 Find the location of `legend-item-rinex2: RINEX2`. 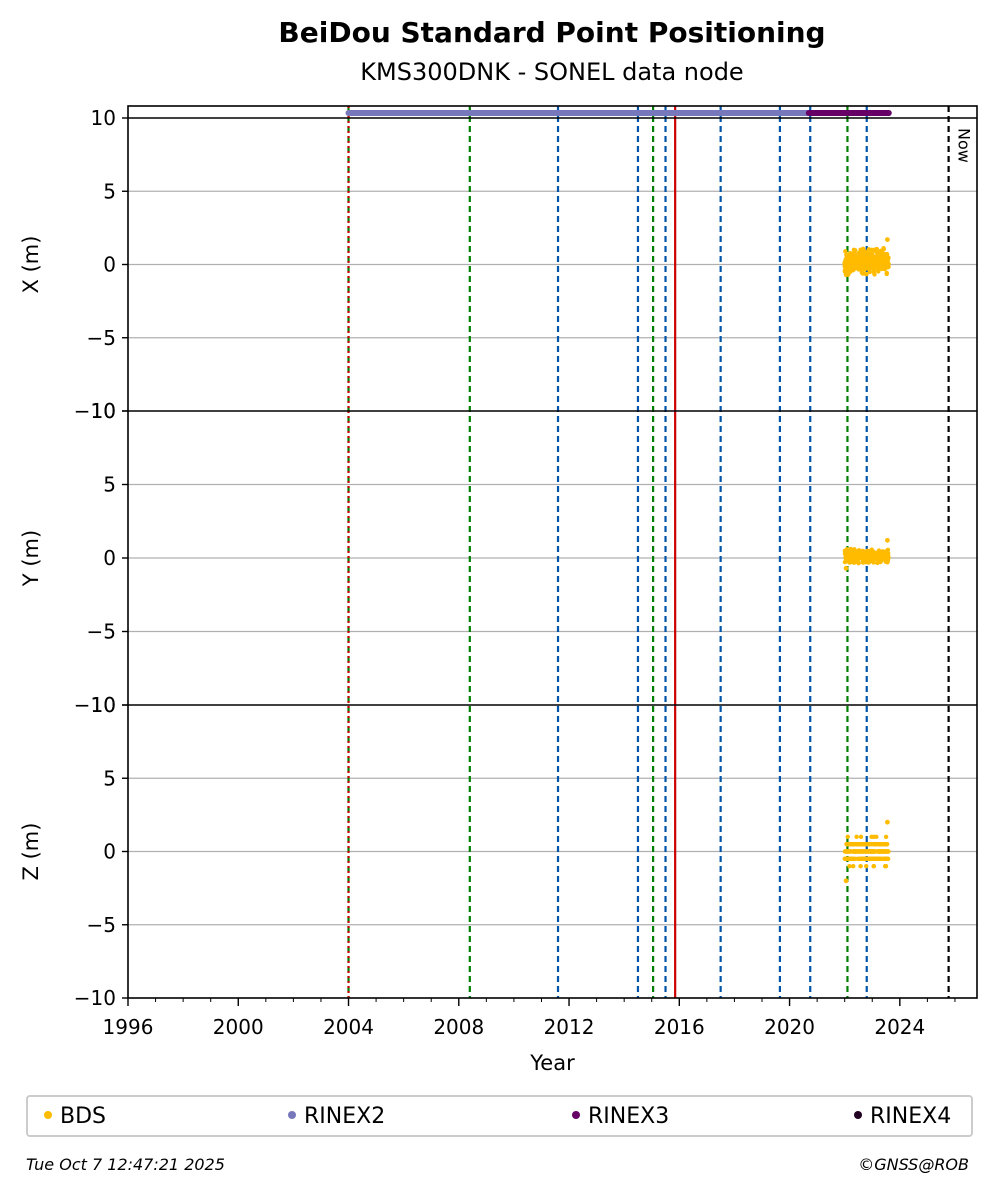

legend-item-rinex2: RINEX2 is located at coordinates (336, 1116).